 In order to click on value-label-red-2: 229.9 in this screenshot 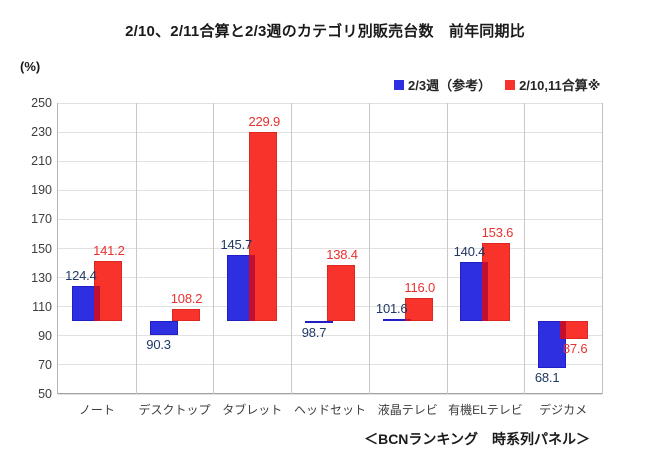, I will do `click(264, 122)`.